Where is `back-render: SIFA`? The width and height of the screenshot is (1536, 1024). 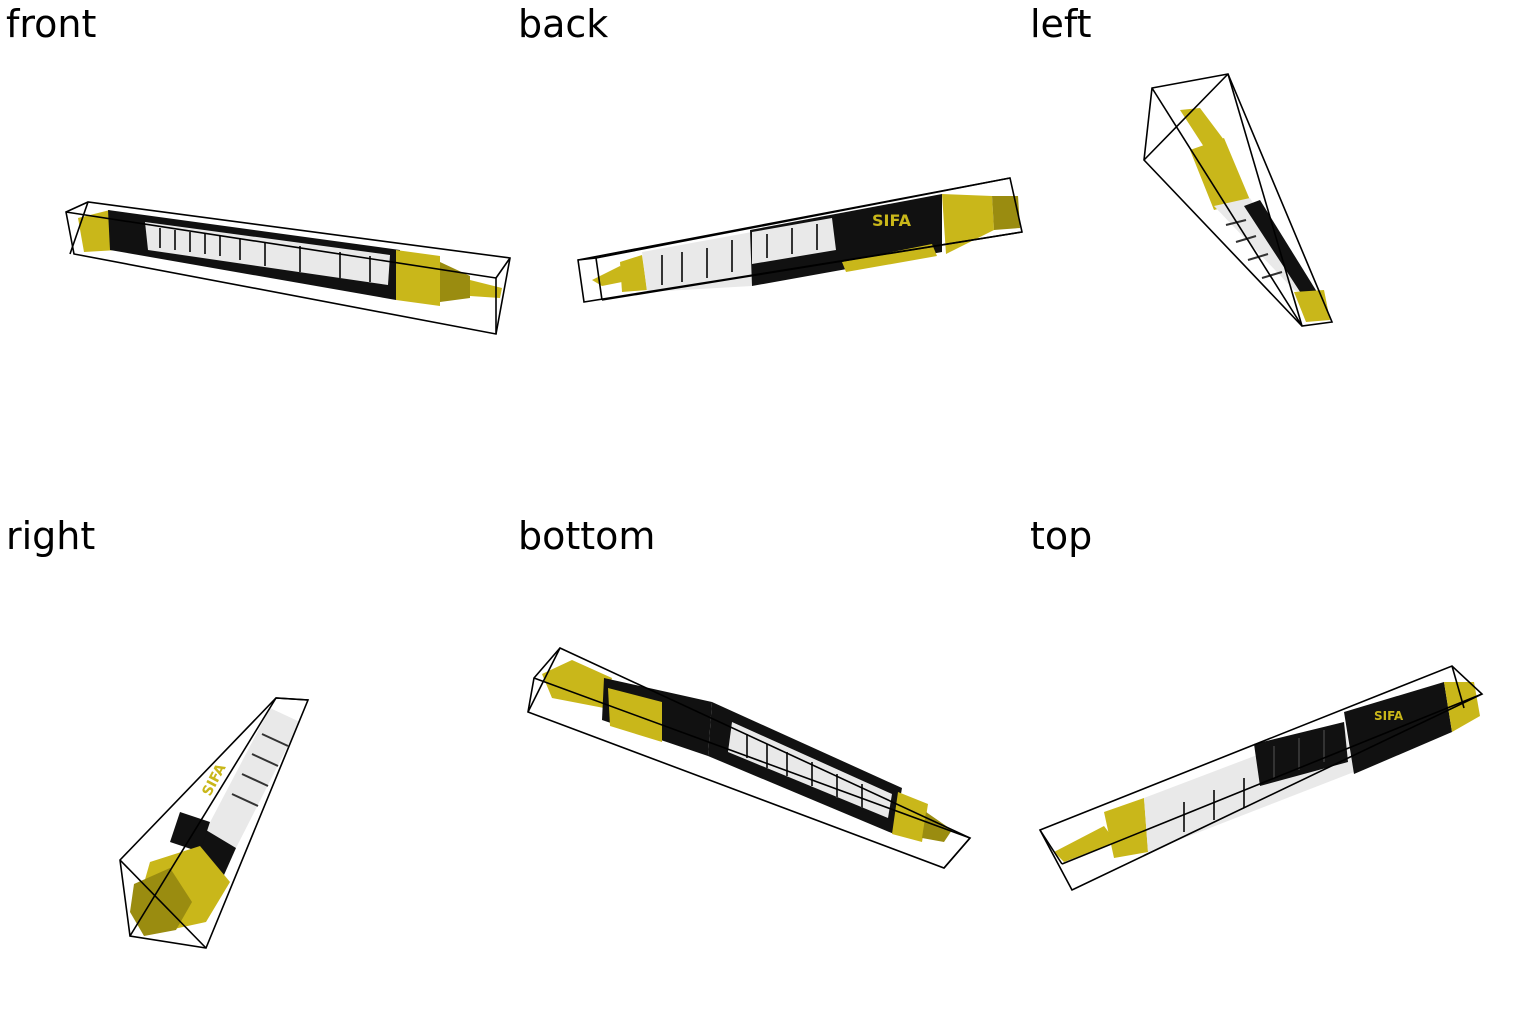 back-render: SIFA is located at coordinates (800, 240).